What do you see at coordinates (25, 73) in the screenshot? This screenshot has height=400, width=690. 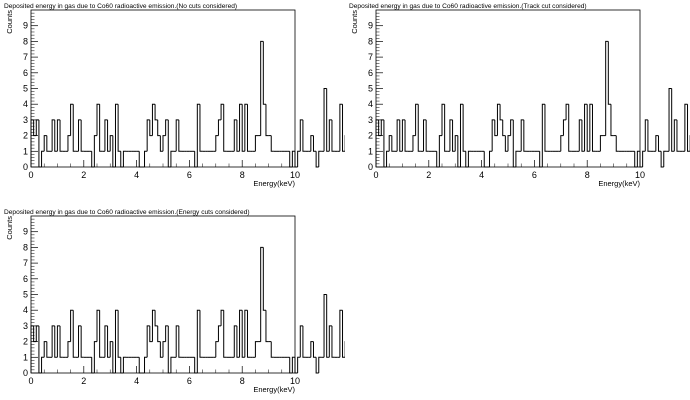 I see `y-tick-label: 6` at bounding box center [25, 73].